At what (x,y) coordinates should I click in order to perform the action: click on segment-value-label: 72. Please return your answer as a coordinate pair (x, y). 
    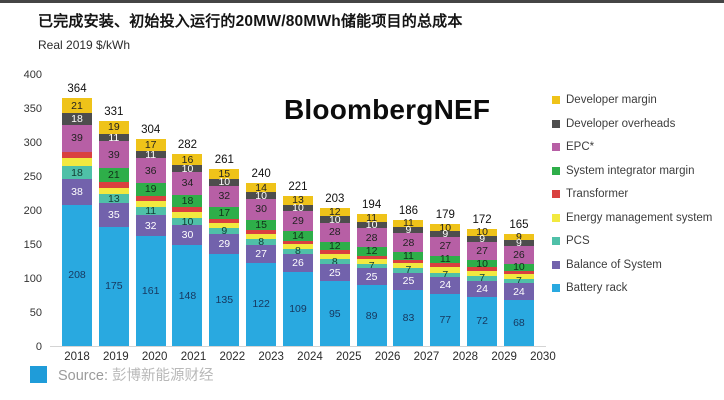
    Looking at the image, I should click on (482, 321).